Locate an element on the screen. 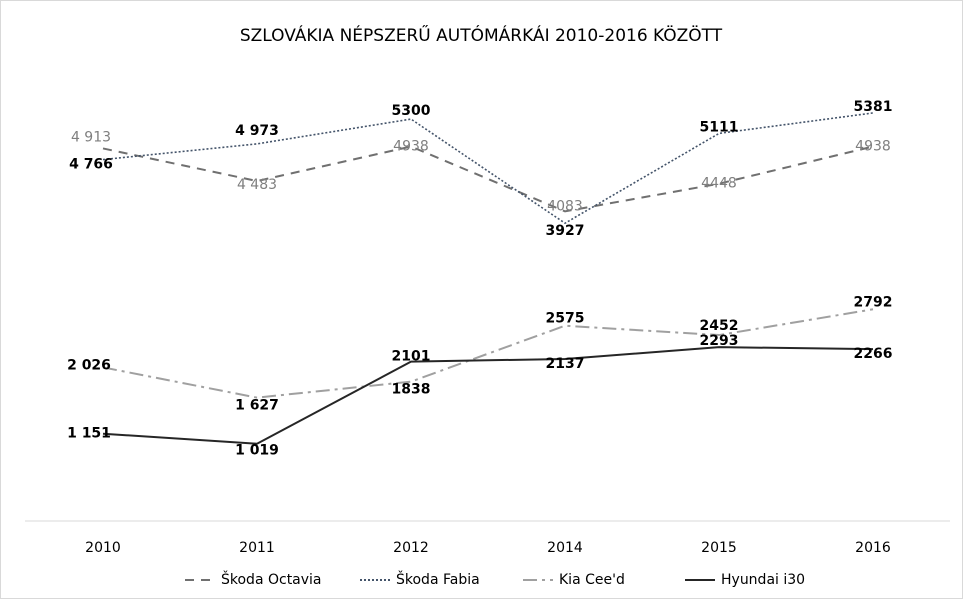 The width and height of the screenshot is (963, 599). legend-item: Škoda Octavia is located at coordinates (253, 579).